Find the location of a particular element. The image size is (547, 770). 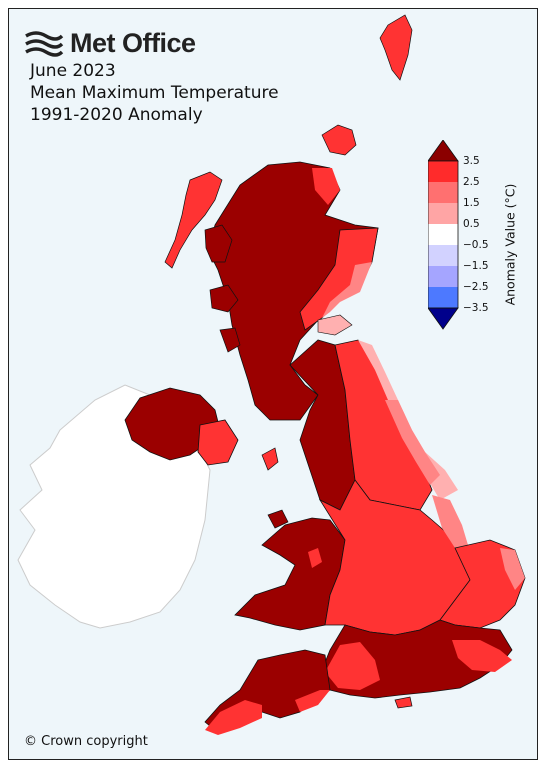

anomaly-colorbar is located at coordinates (443, 235).